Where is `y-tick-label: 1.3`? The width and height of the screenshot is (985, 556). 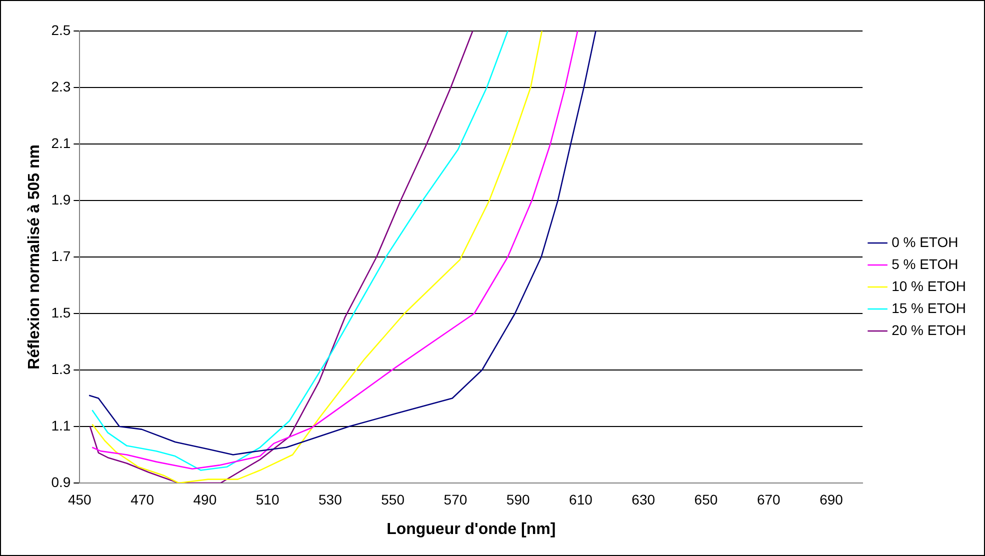 y-tick-label: 1.3 is located at coordinates (61, 368).